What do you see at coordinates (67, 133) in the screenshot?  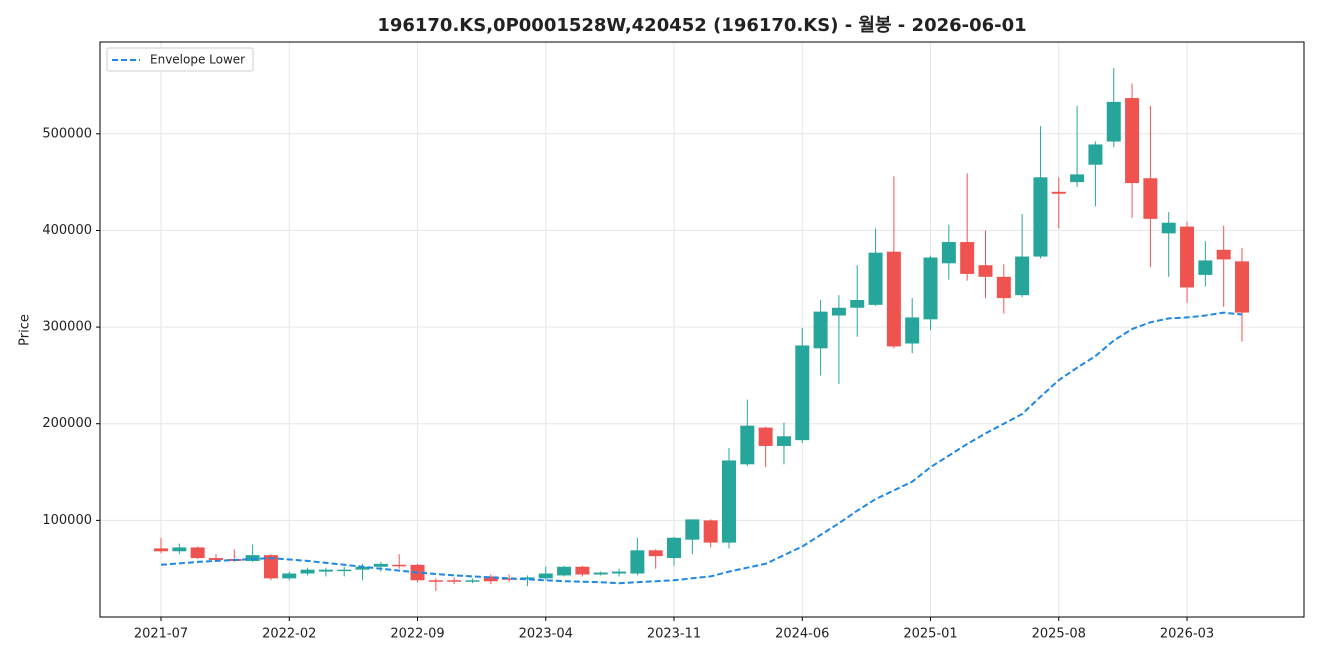 I see `y-tick-label: 500000` at bounding box center [67, 133].